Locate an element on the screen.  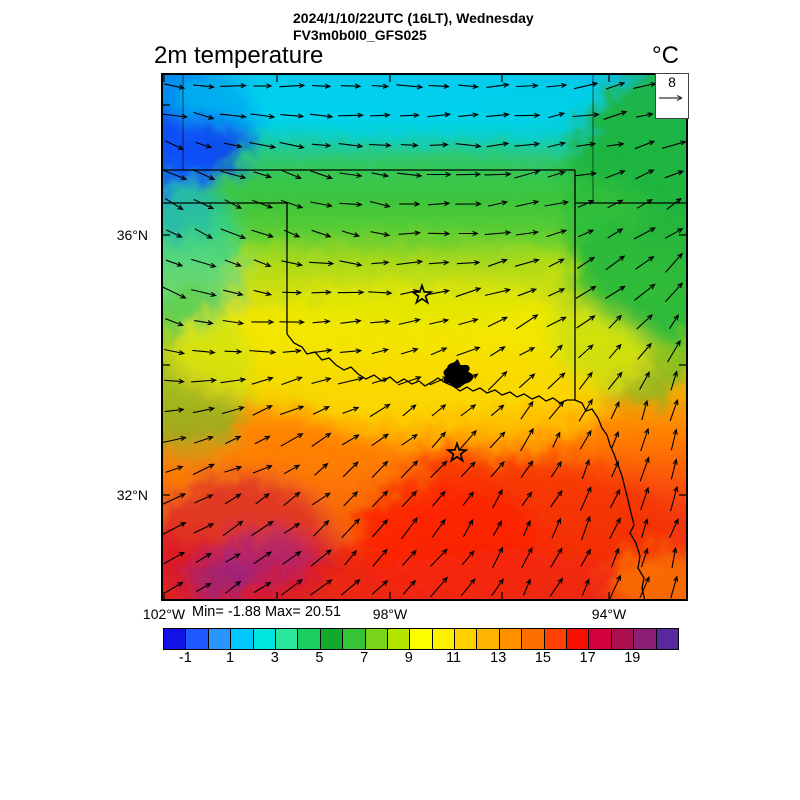
colorbar-tick-label: 3 is located at coordinates (274, 658).